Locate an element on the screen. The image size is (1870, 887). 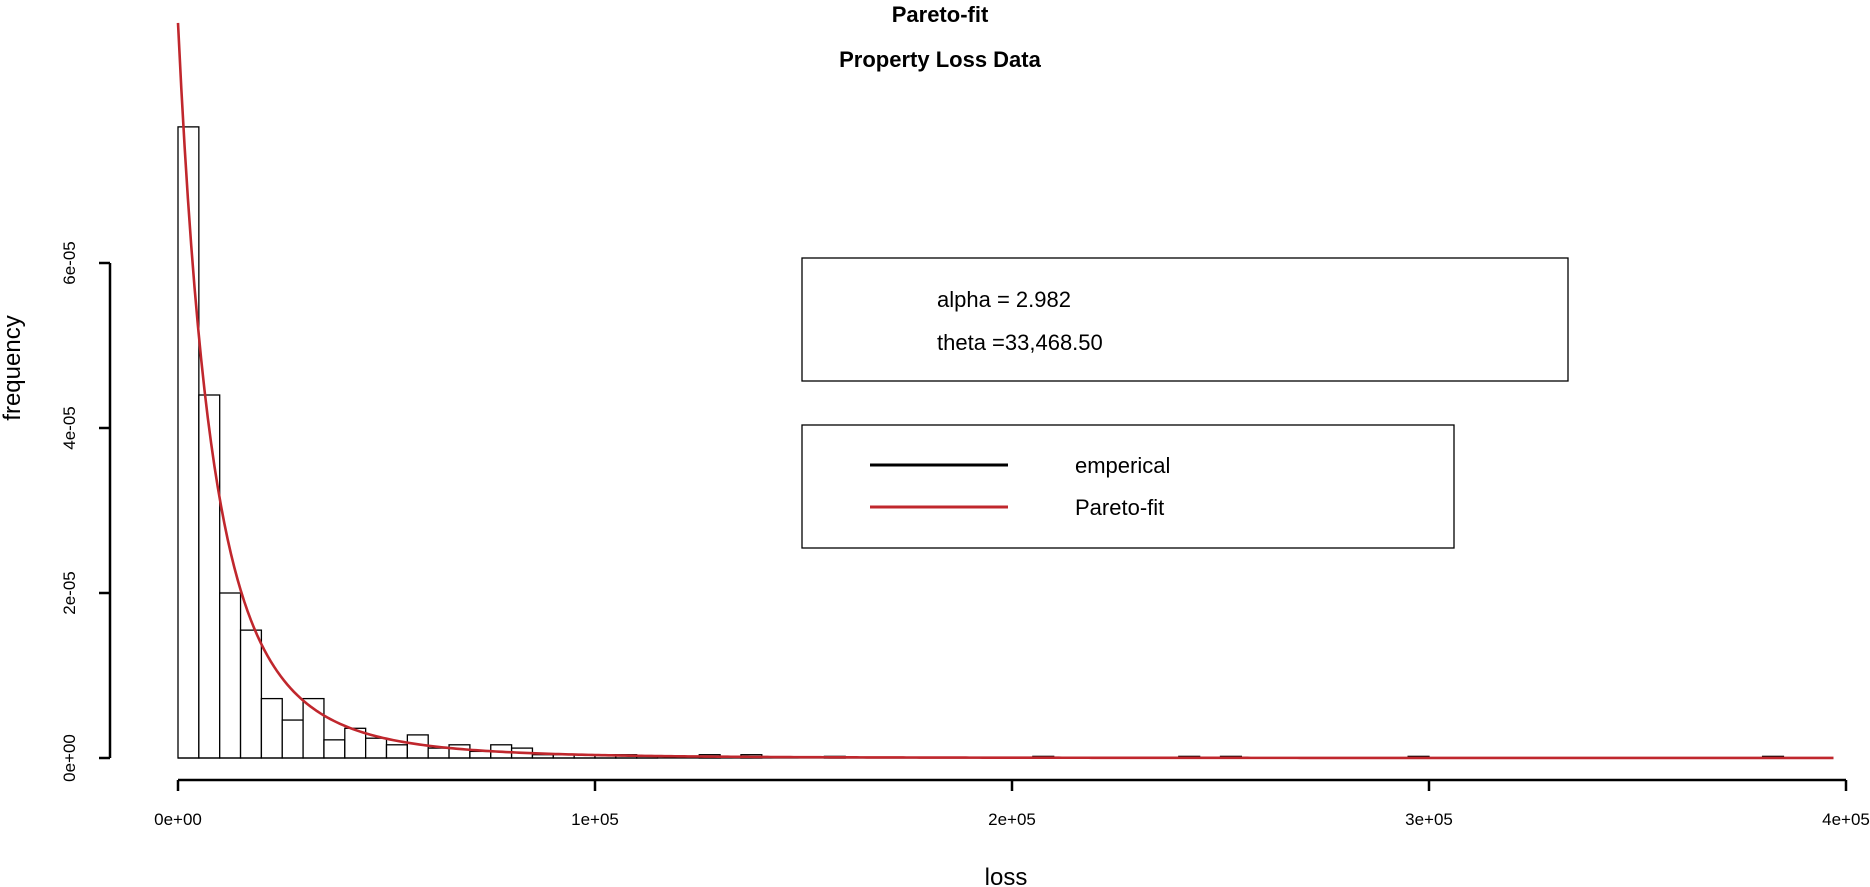
x-tick-label-0: 0e+00 is located at coordinates (178, 819).